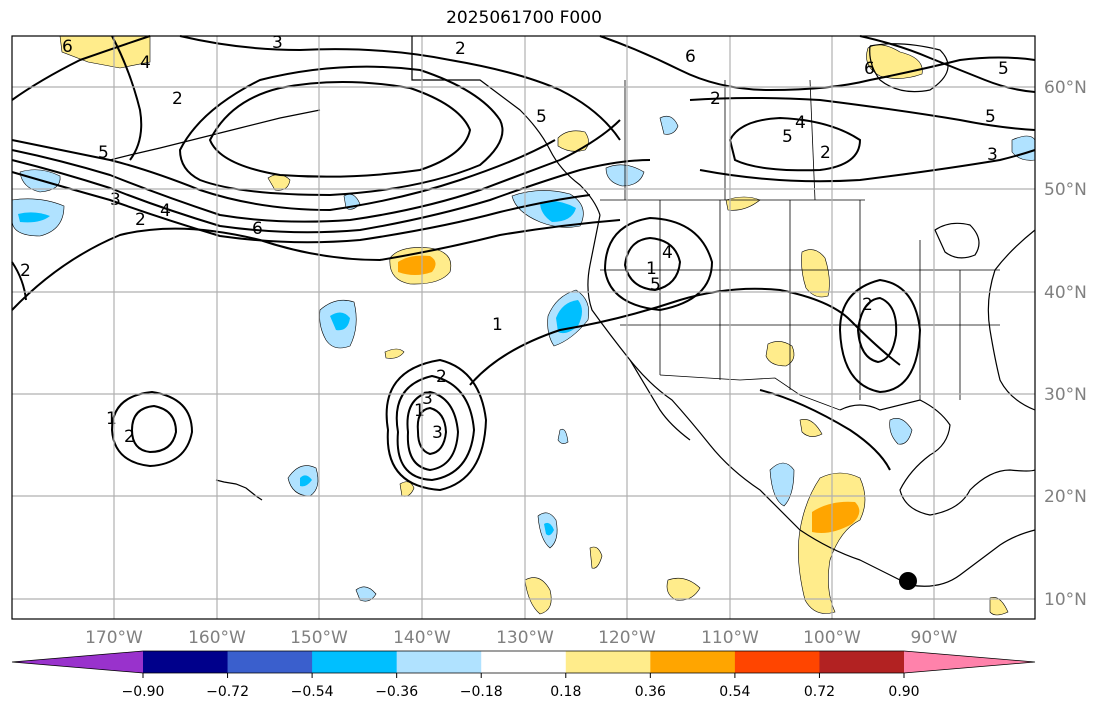 This screenshot has width=1105, height=712. I want to click on coast-alaska, so click(506, 126).